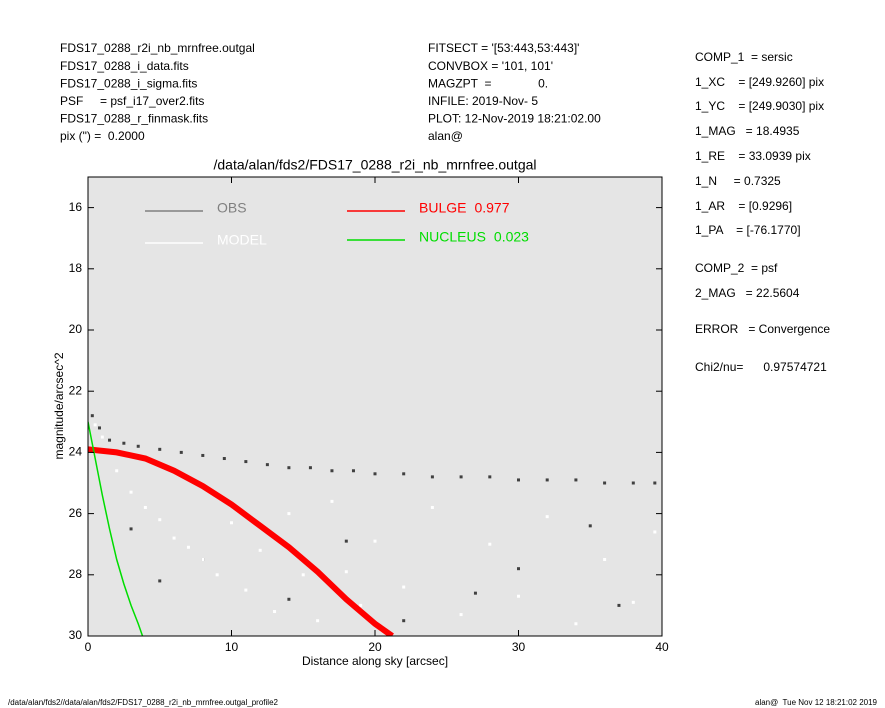 This screenshot has width=885, height=708. Describe the element at coordinates (76, 513) in the screenshot. I see `y-tick-label: 26` at that location.